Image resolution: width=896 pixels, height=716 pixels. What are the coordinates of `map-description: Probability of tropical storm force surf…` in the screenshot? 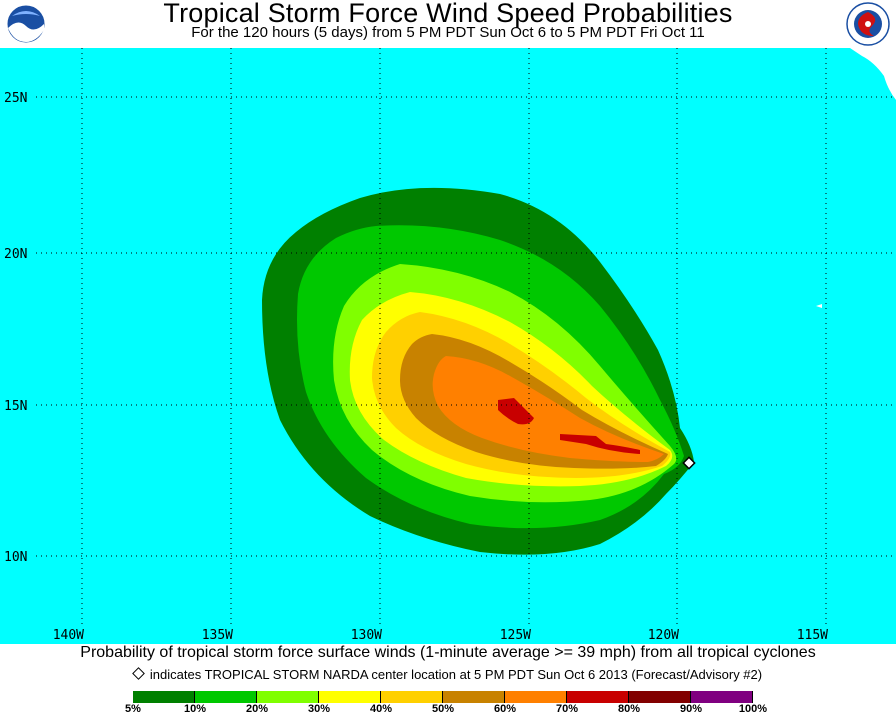 It's located at (448, 652).